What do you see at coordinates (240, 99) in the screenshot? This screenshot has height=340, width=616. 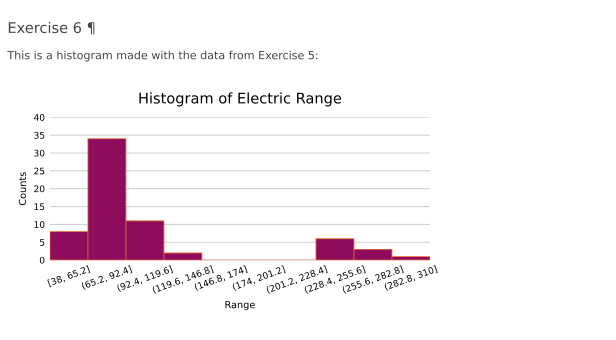 I see `chart-title: Histogram of Electric Range` at bounding box center [240, 99].